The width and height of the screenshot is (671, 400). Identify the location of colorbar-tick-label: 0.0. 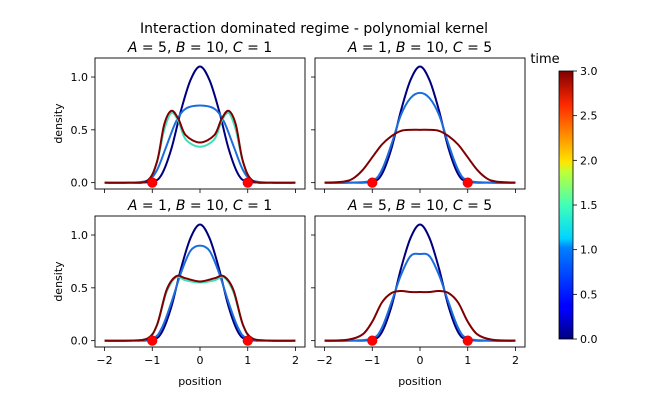
(589, 339).